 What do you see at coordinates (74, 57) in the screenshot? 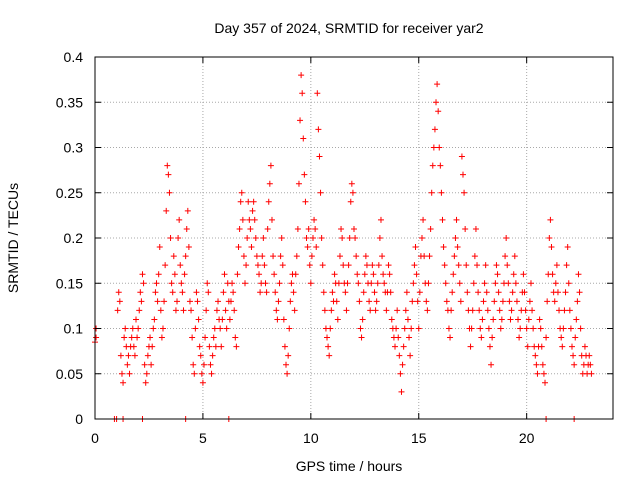
I see `y-tick-label: 0.4` at bounding box center [74, 57].